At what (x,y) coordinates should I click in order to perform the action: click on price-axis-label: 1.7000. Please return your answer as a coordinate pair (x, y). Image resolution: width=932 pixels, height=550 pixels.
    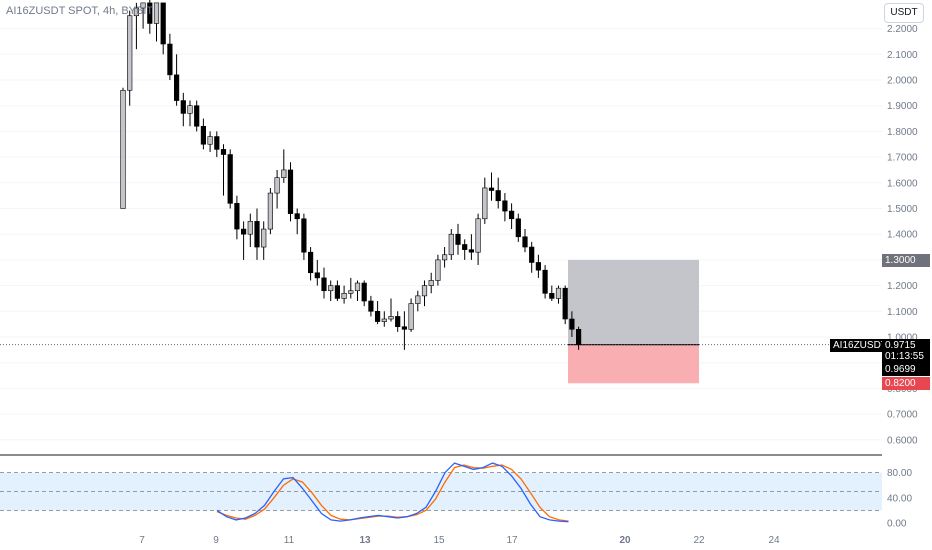
    Looking at the image, I should click on (902, 158).